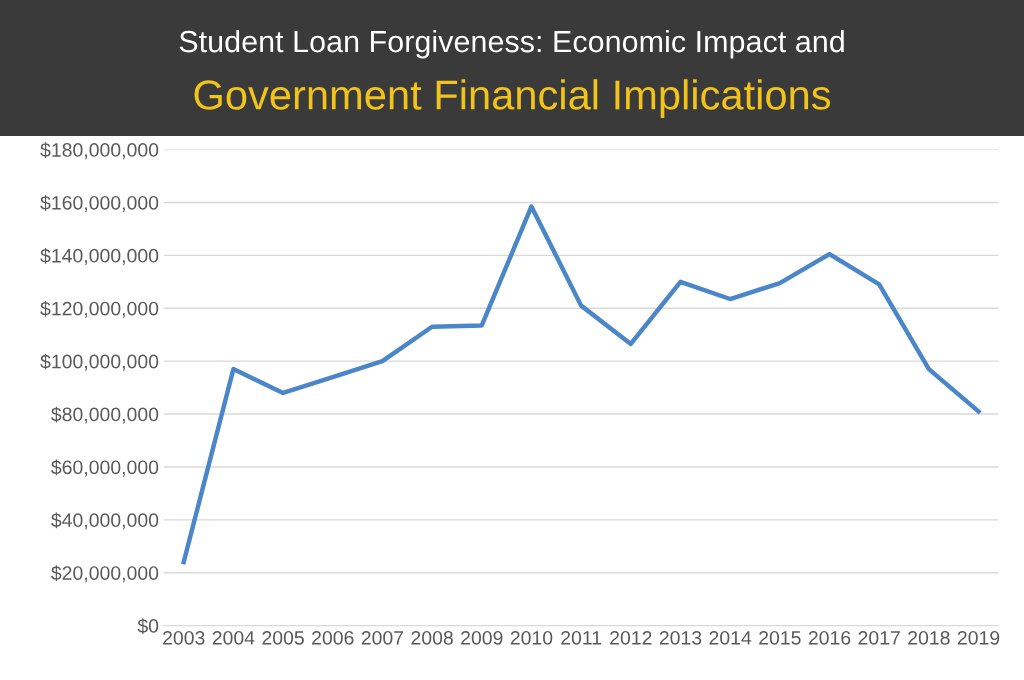 The height and width of the screenshot is (680, 1024). What do you see at coordinates (99, 256) in the screenshot?
I see `y-tick-label: $140,000,000` at bounding box center [99, 256].